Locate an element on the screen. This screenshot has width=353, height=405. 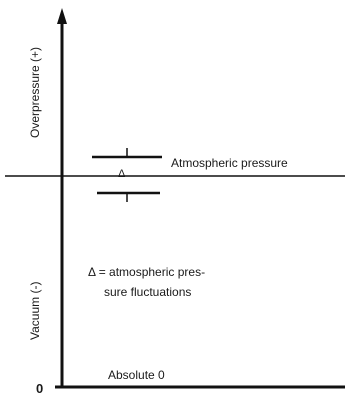
overpressure-label: Overpressure (+) is located at coordinates (35, 92).